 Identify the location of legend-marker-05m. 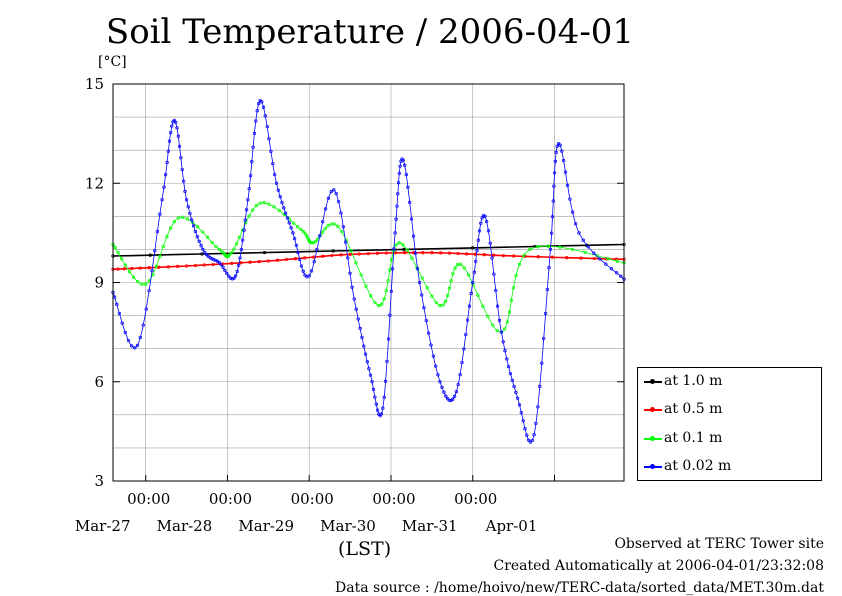
(652, 409).